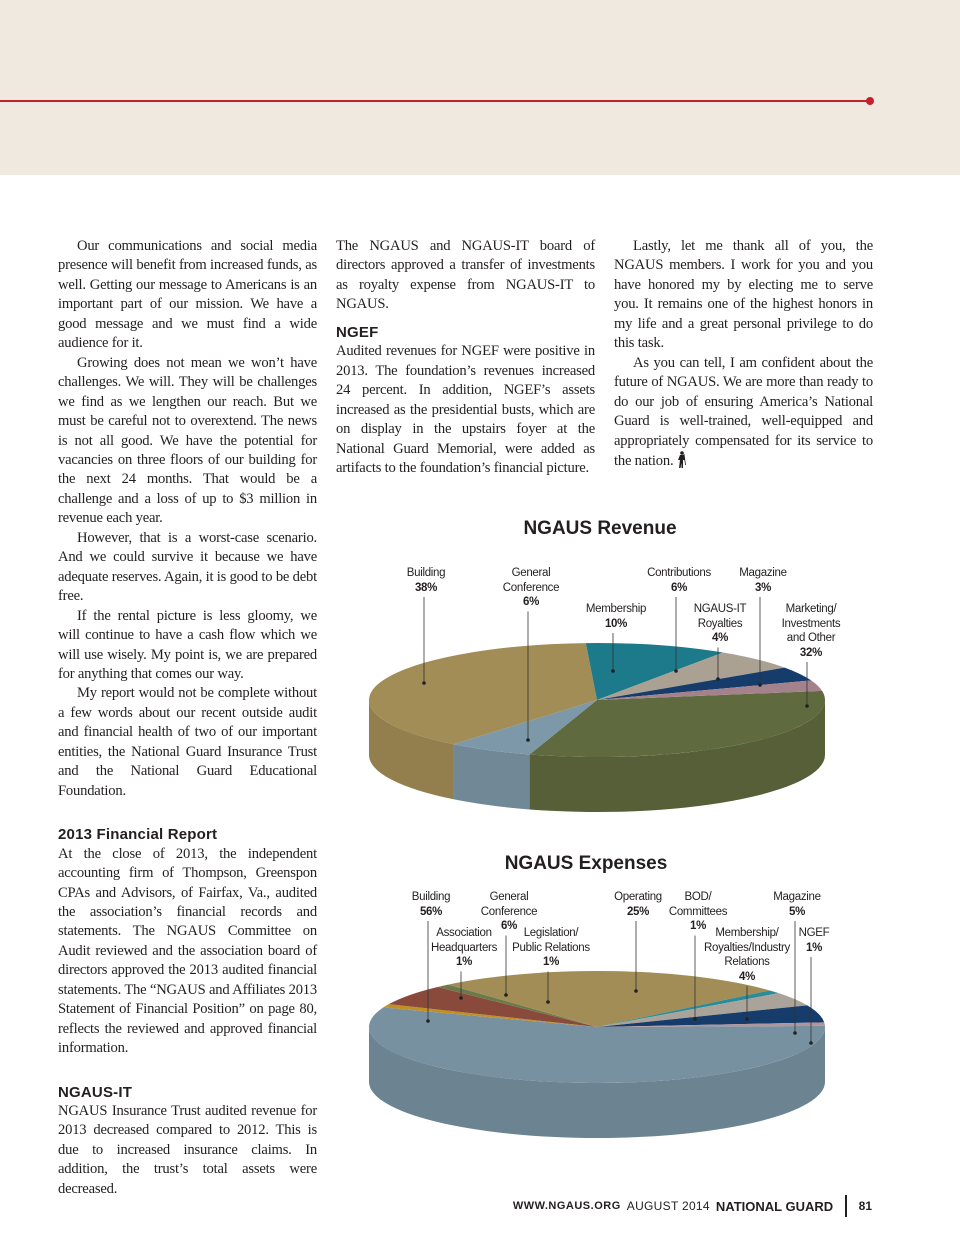 The image size is (960, 1251). Describe the element at coordinates (566, 1206) in the screenshot. I see `footer-url: WWW.NGAUS.ORG` at that location.